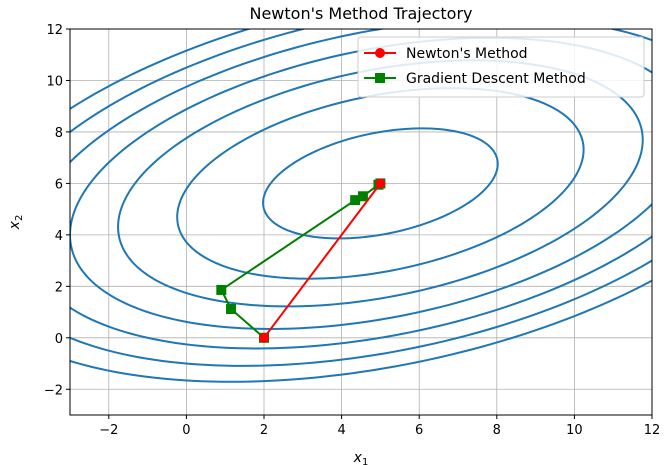 The width and height of the screenshot is (667, 465). I want to click on y-tick-label: −2, so click(53, 390).